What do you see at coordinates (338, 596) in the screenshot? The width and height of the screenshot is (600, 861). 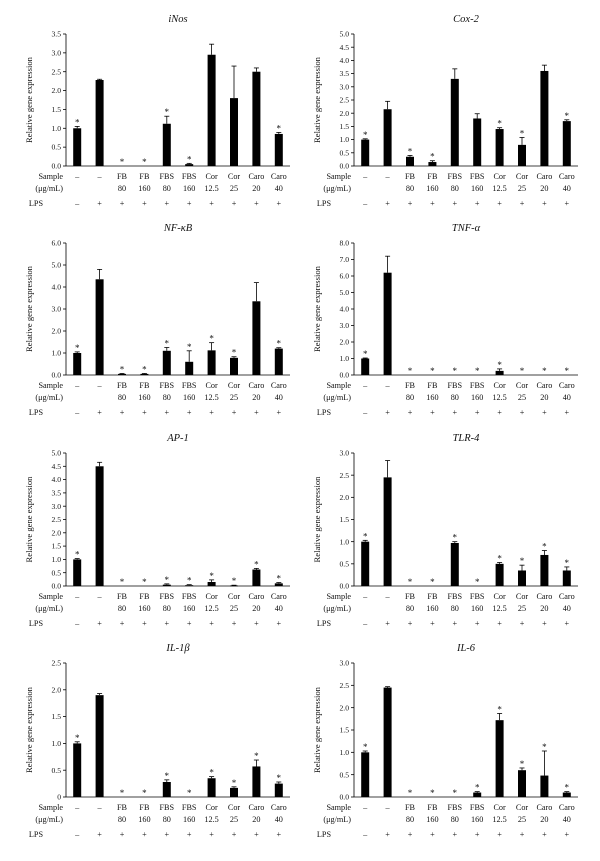 I see `sample-row-label: Sample` at bounding box center [338, 596].